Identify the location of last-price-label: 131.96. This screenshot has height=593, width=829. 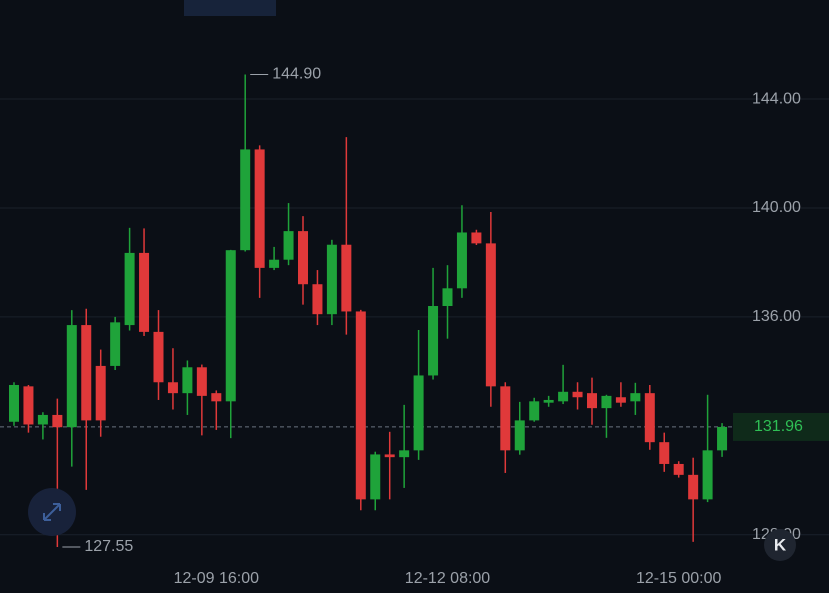
(778, 426).